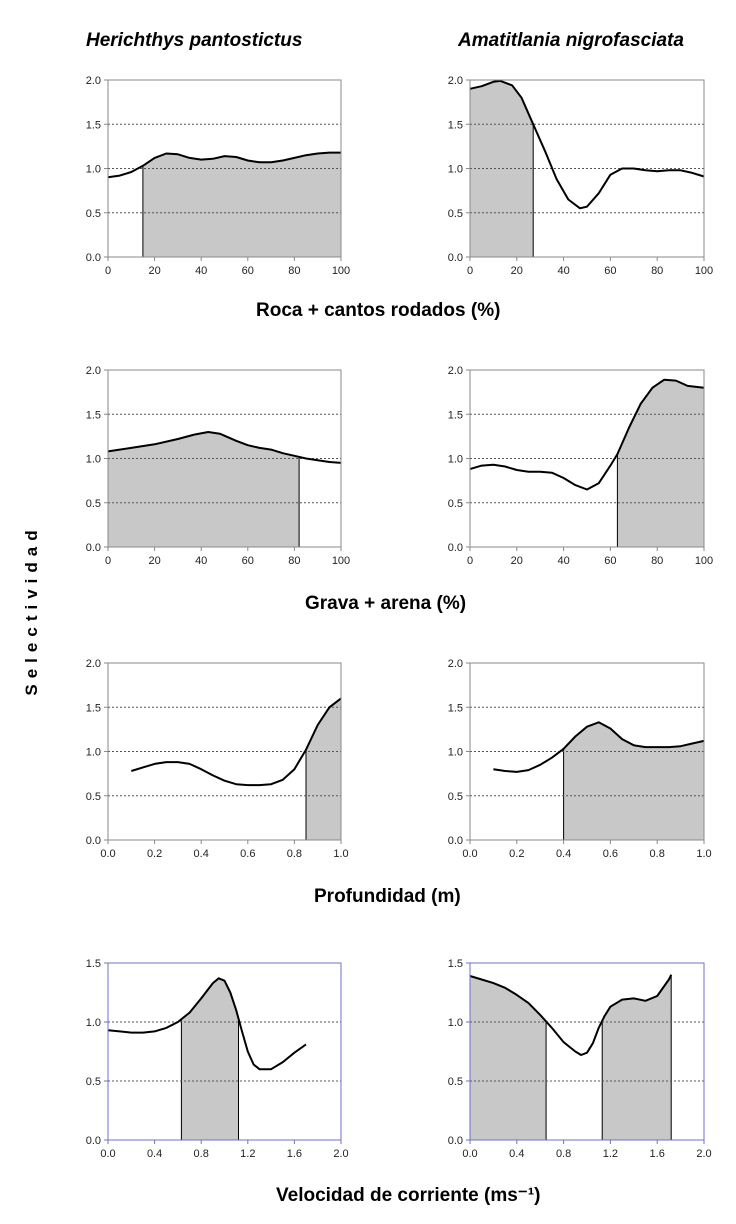 This screenshot has width=736, height=1224. What do you see at coordinates (386, 603) in the screenshot?
I see `xlabel-grava: Grava + arena (%)` at bounding box center [386, 603].